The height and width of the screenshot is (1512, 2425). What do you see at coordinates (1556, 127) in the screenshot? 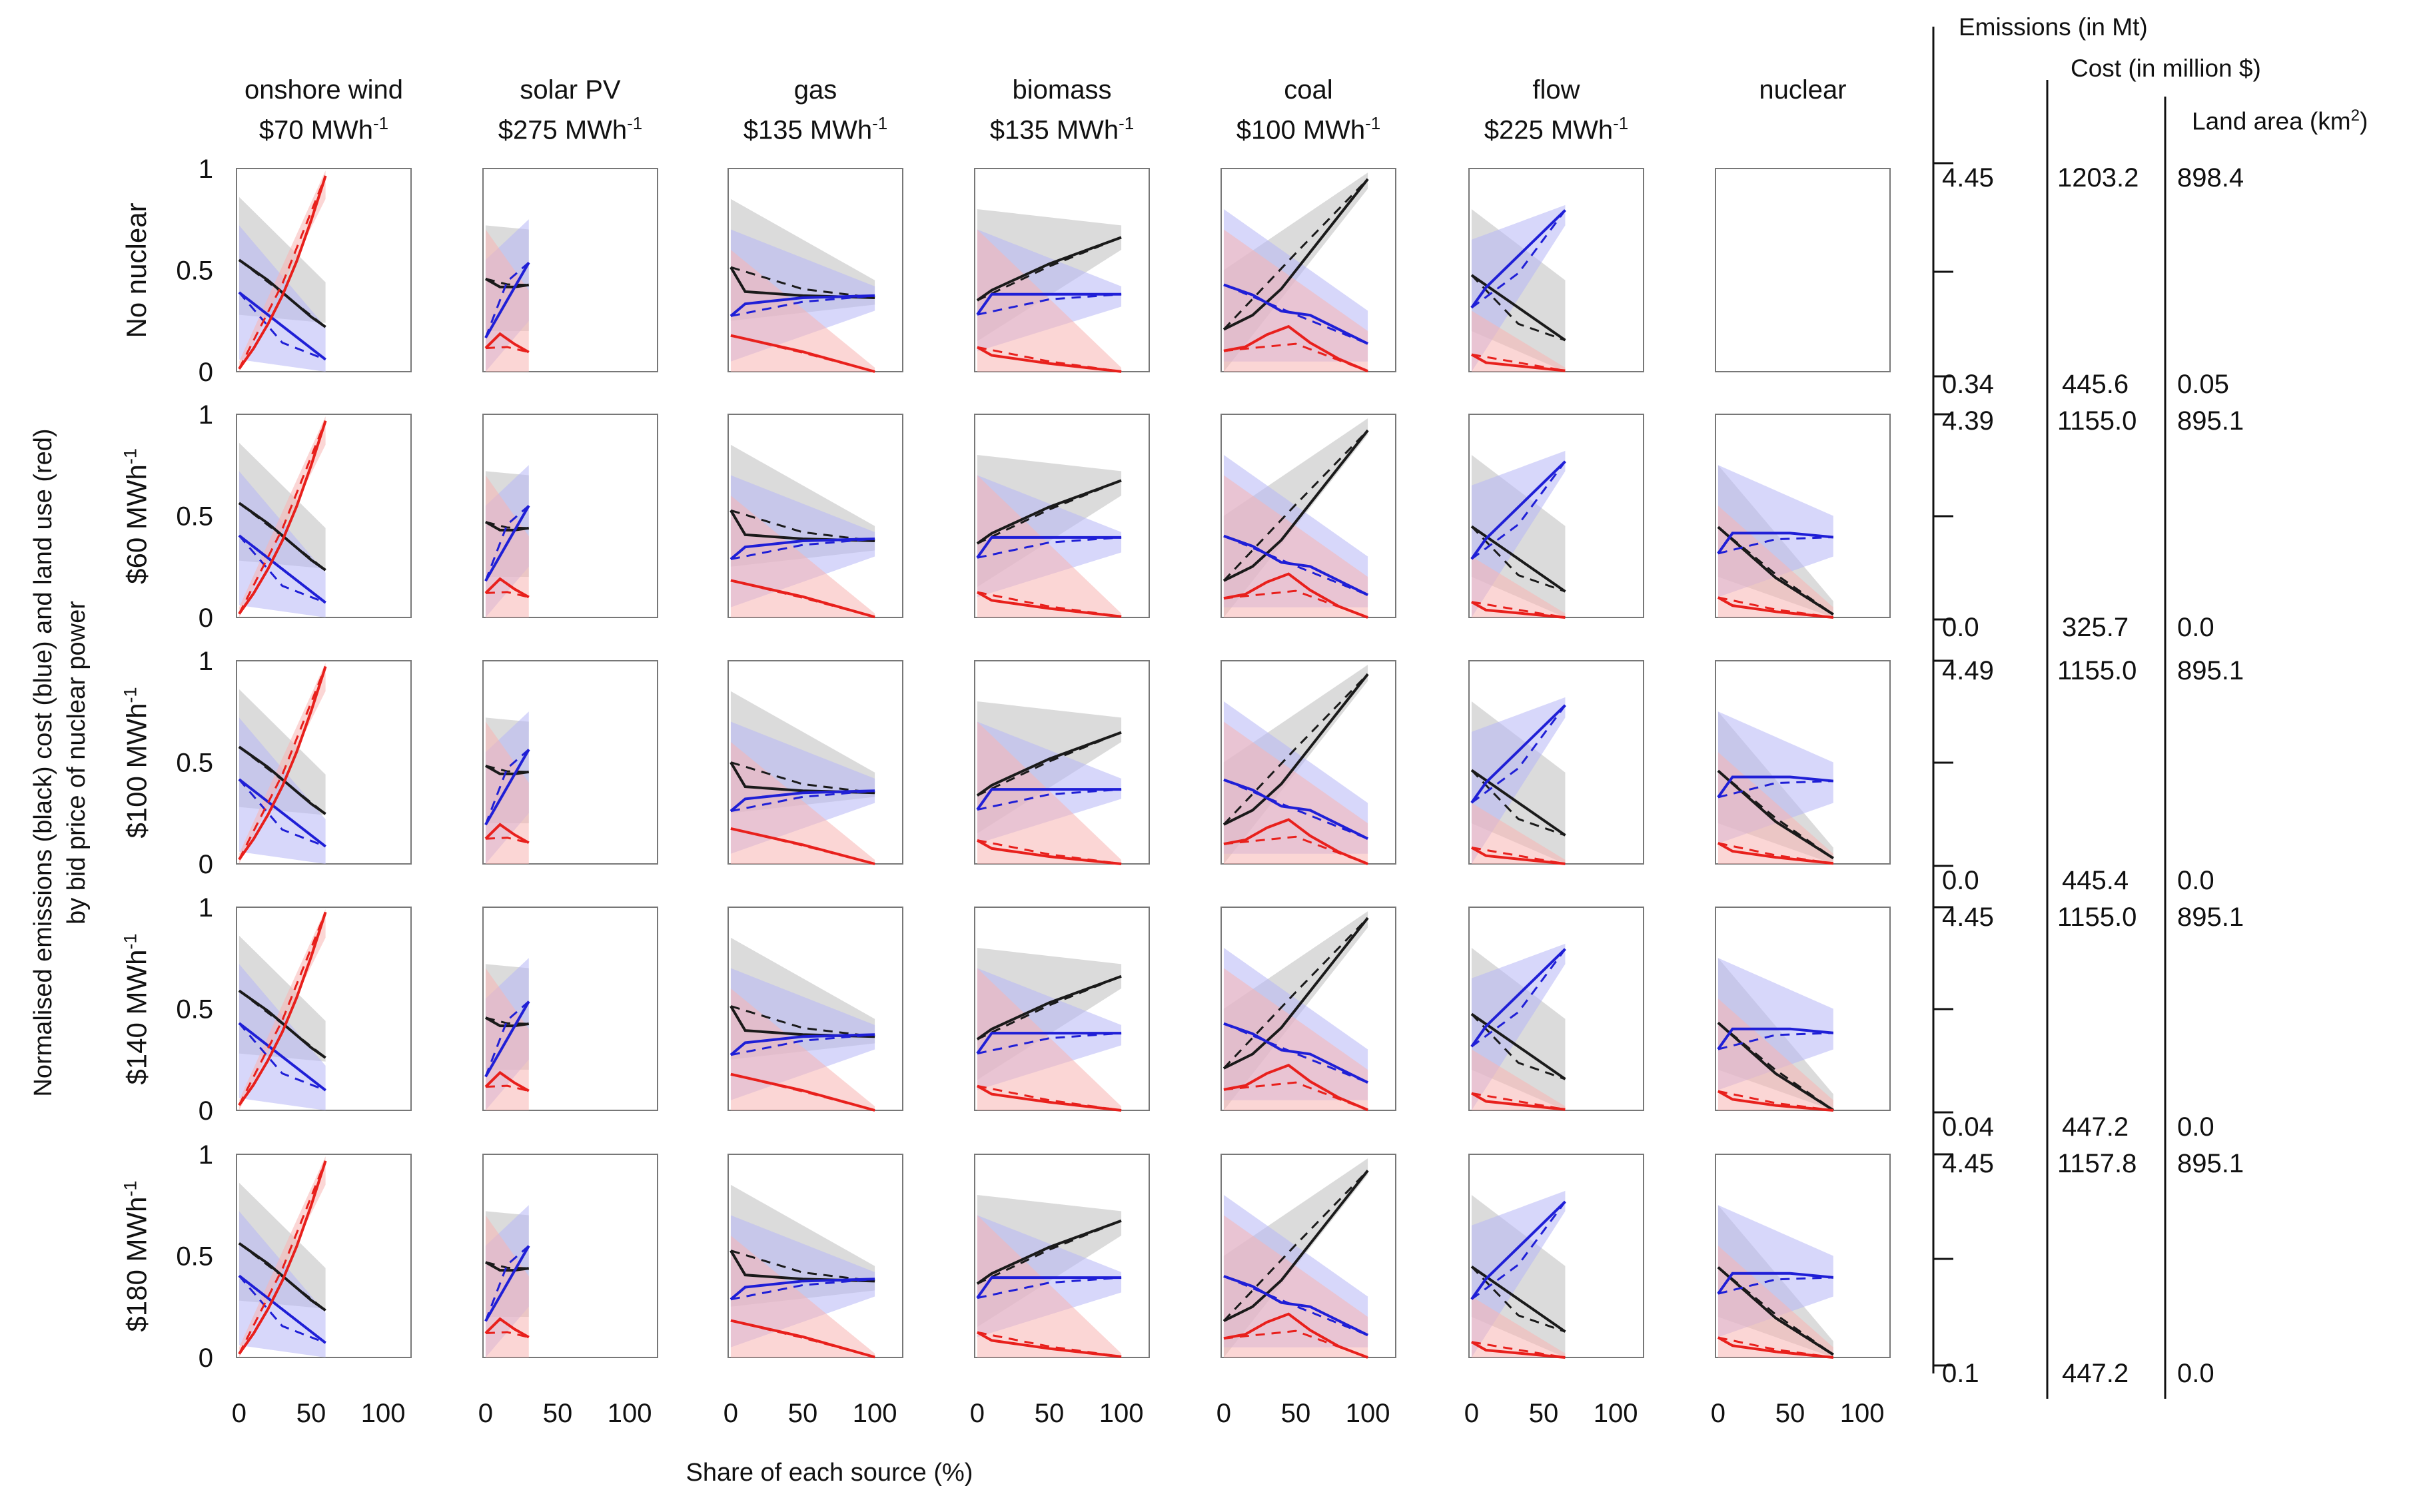
I see `column-price: $225 MWh-1` at bounding box center [1556, 127].